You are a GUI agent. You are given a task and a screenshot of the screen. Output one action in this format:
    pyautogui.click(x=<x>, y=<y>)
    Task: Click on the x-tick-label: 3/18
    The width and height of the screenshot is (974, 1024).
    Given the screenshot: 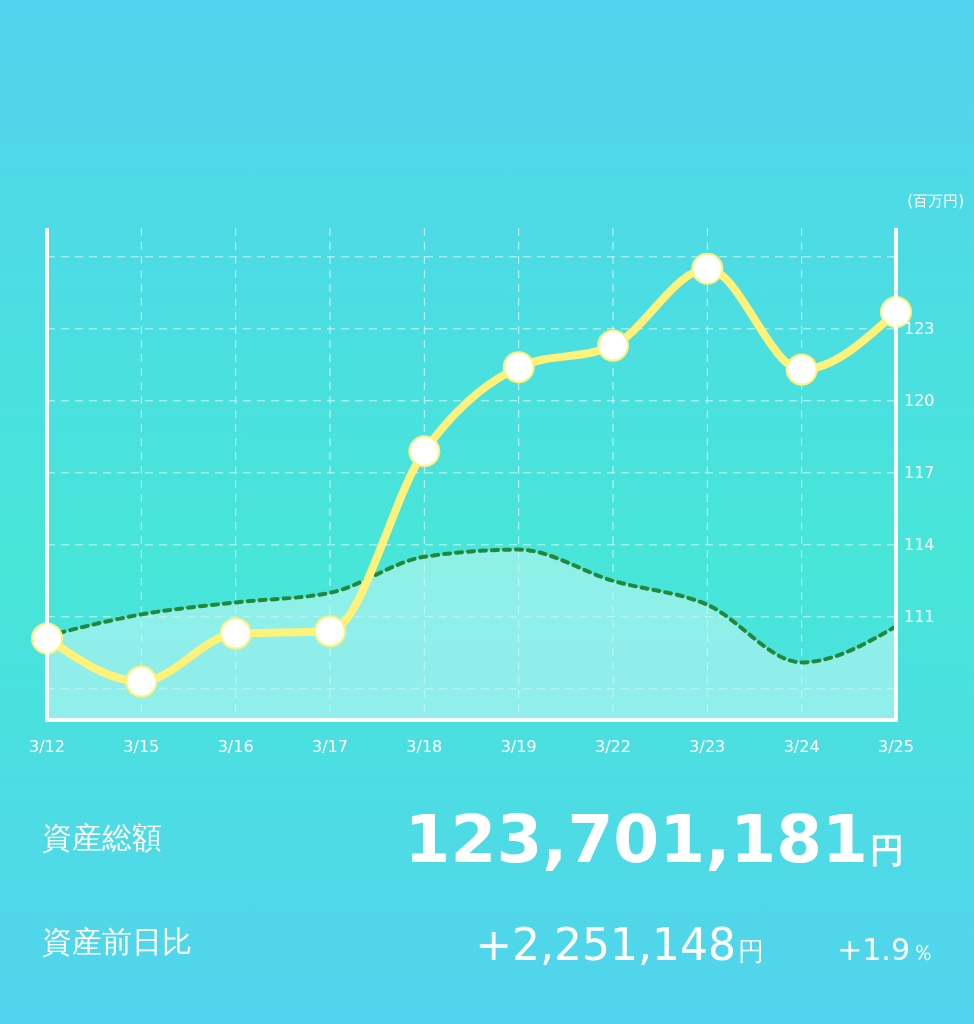 What is the action you would take?
    pyautogui.click(x=424, y=746)
    